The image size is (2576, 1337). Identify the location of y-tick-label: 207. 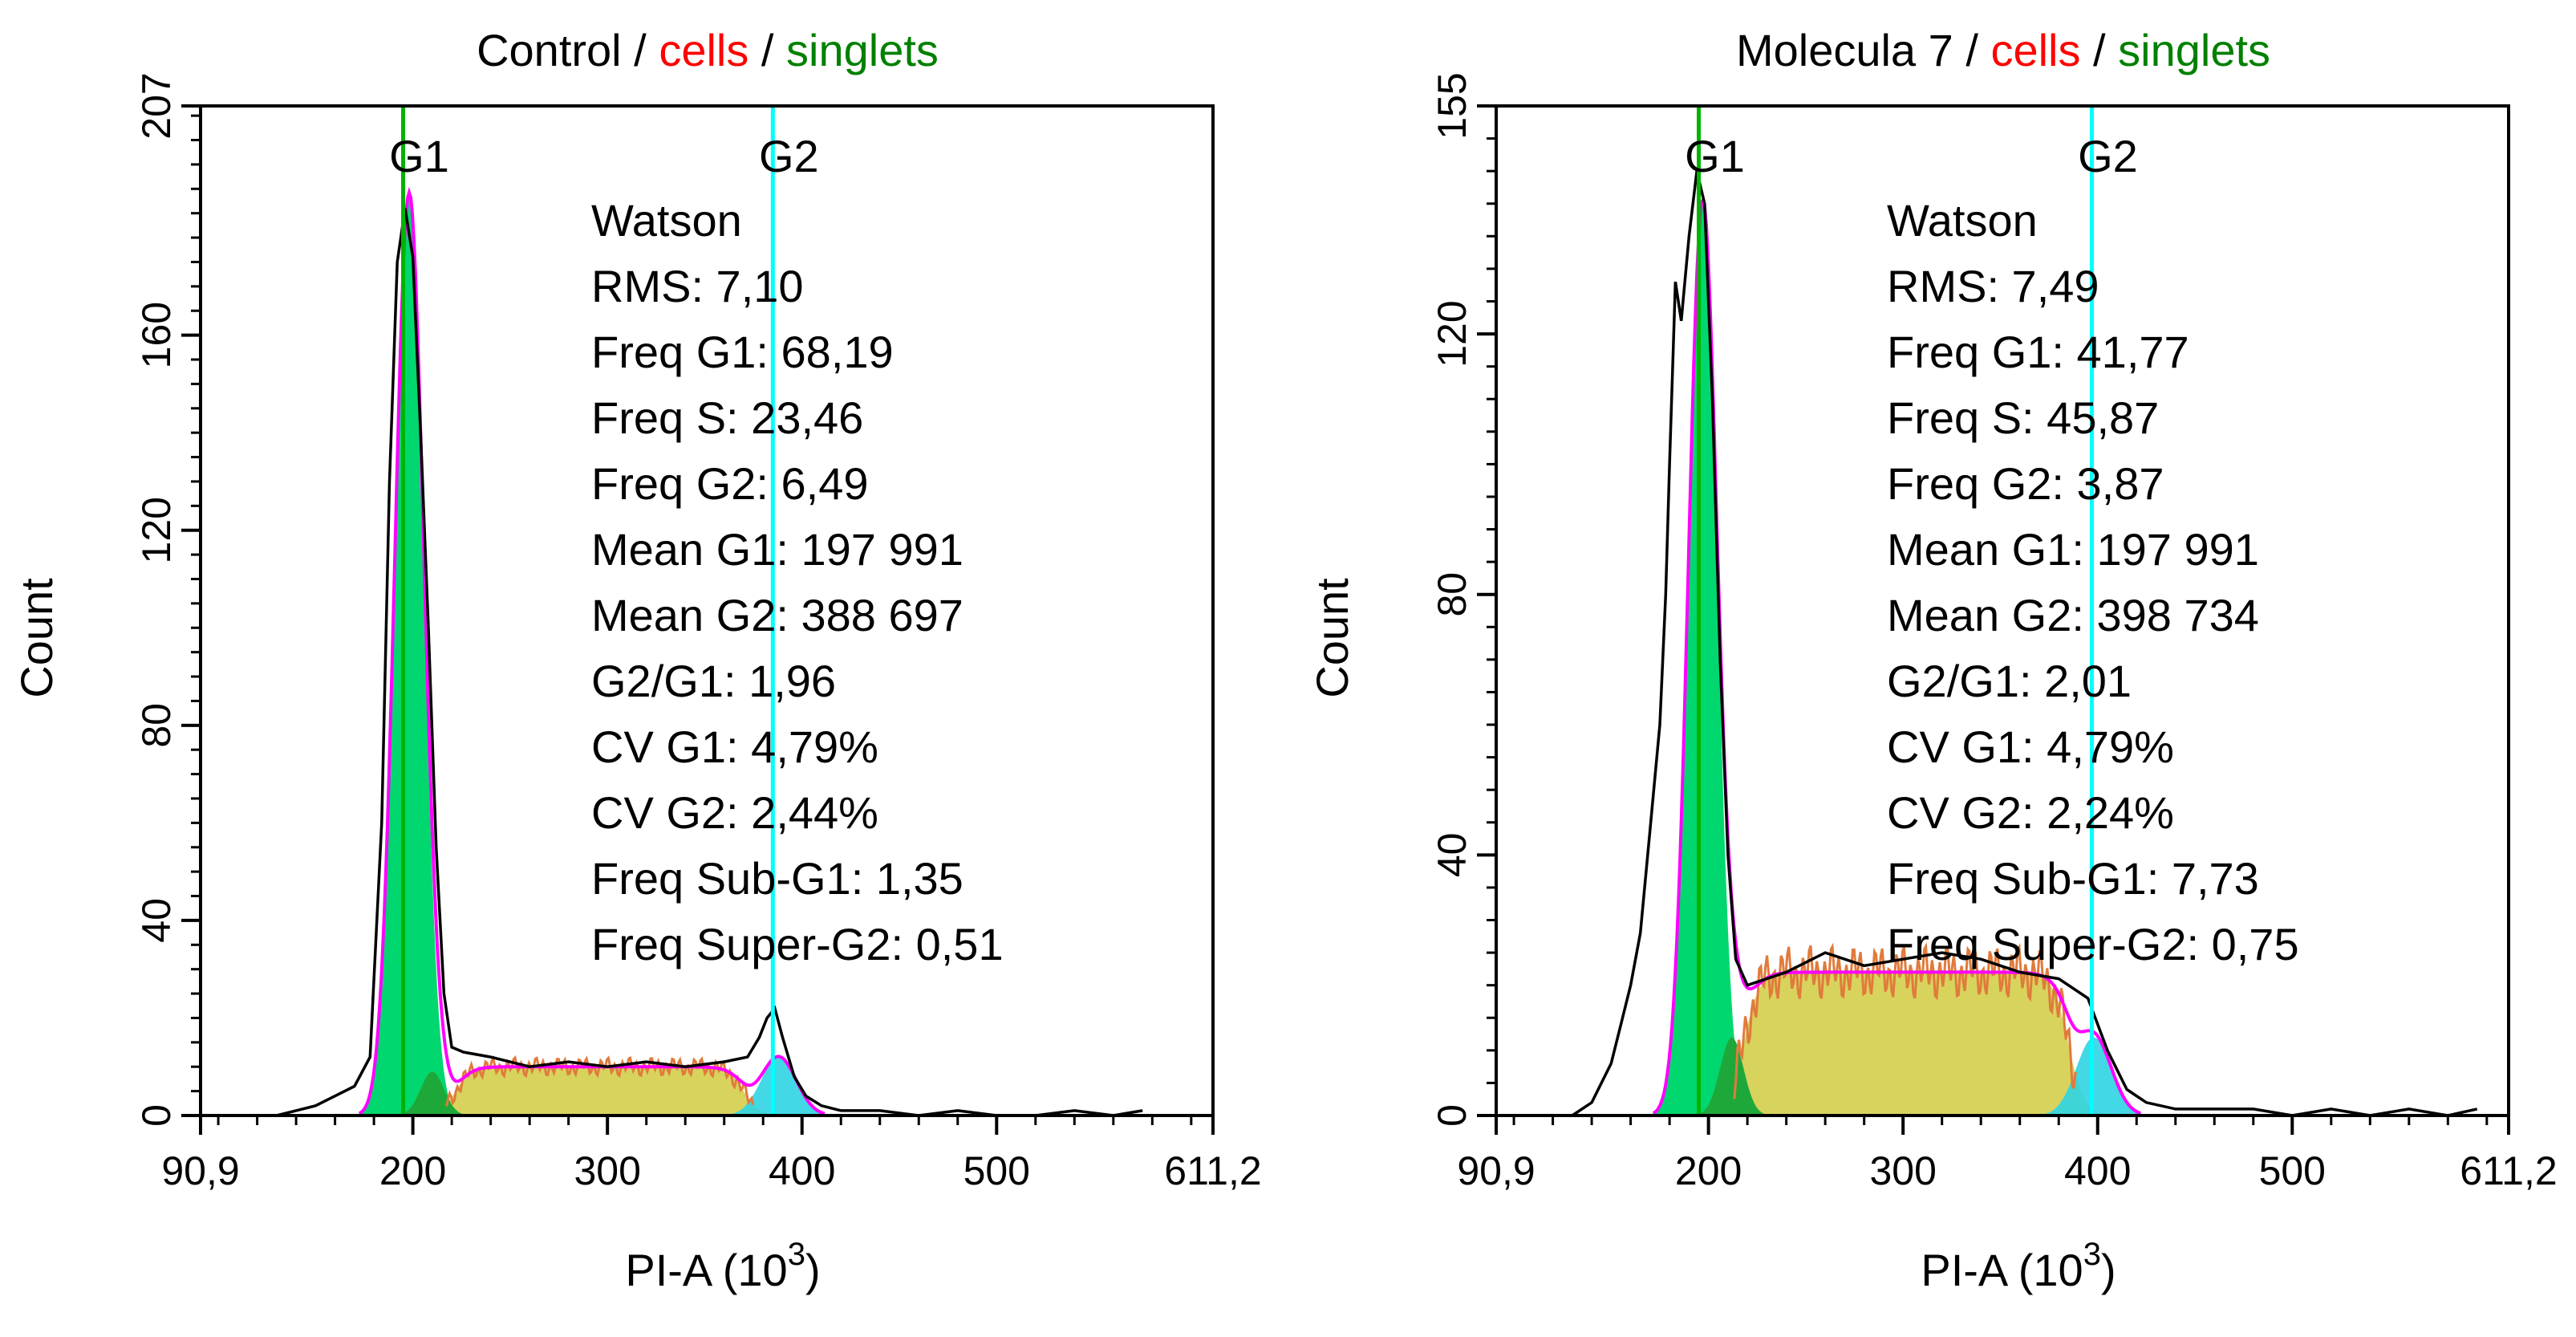
(156, 106).